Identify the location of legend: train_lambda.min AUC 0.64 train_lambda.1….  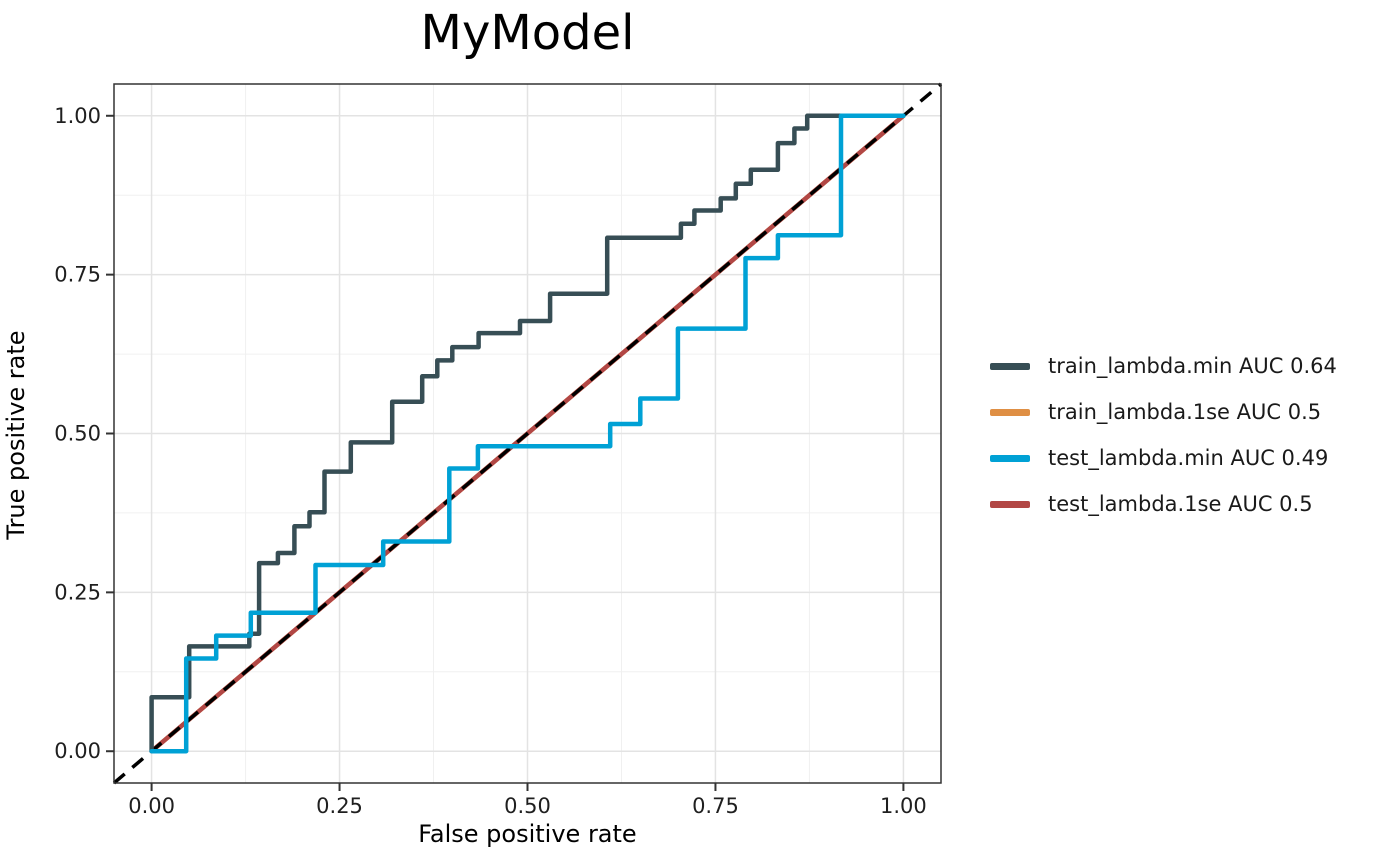
(1163, 435).